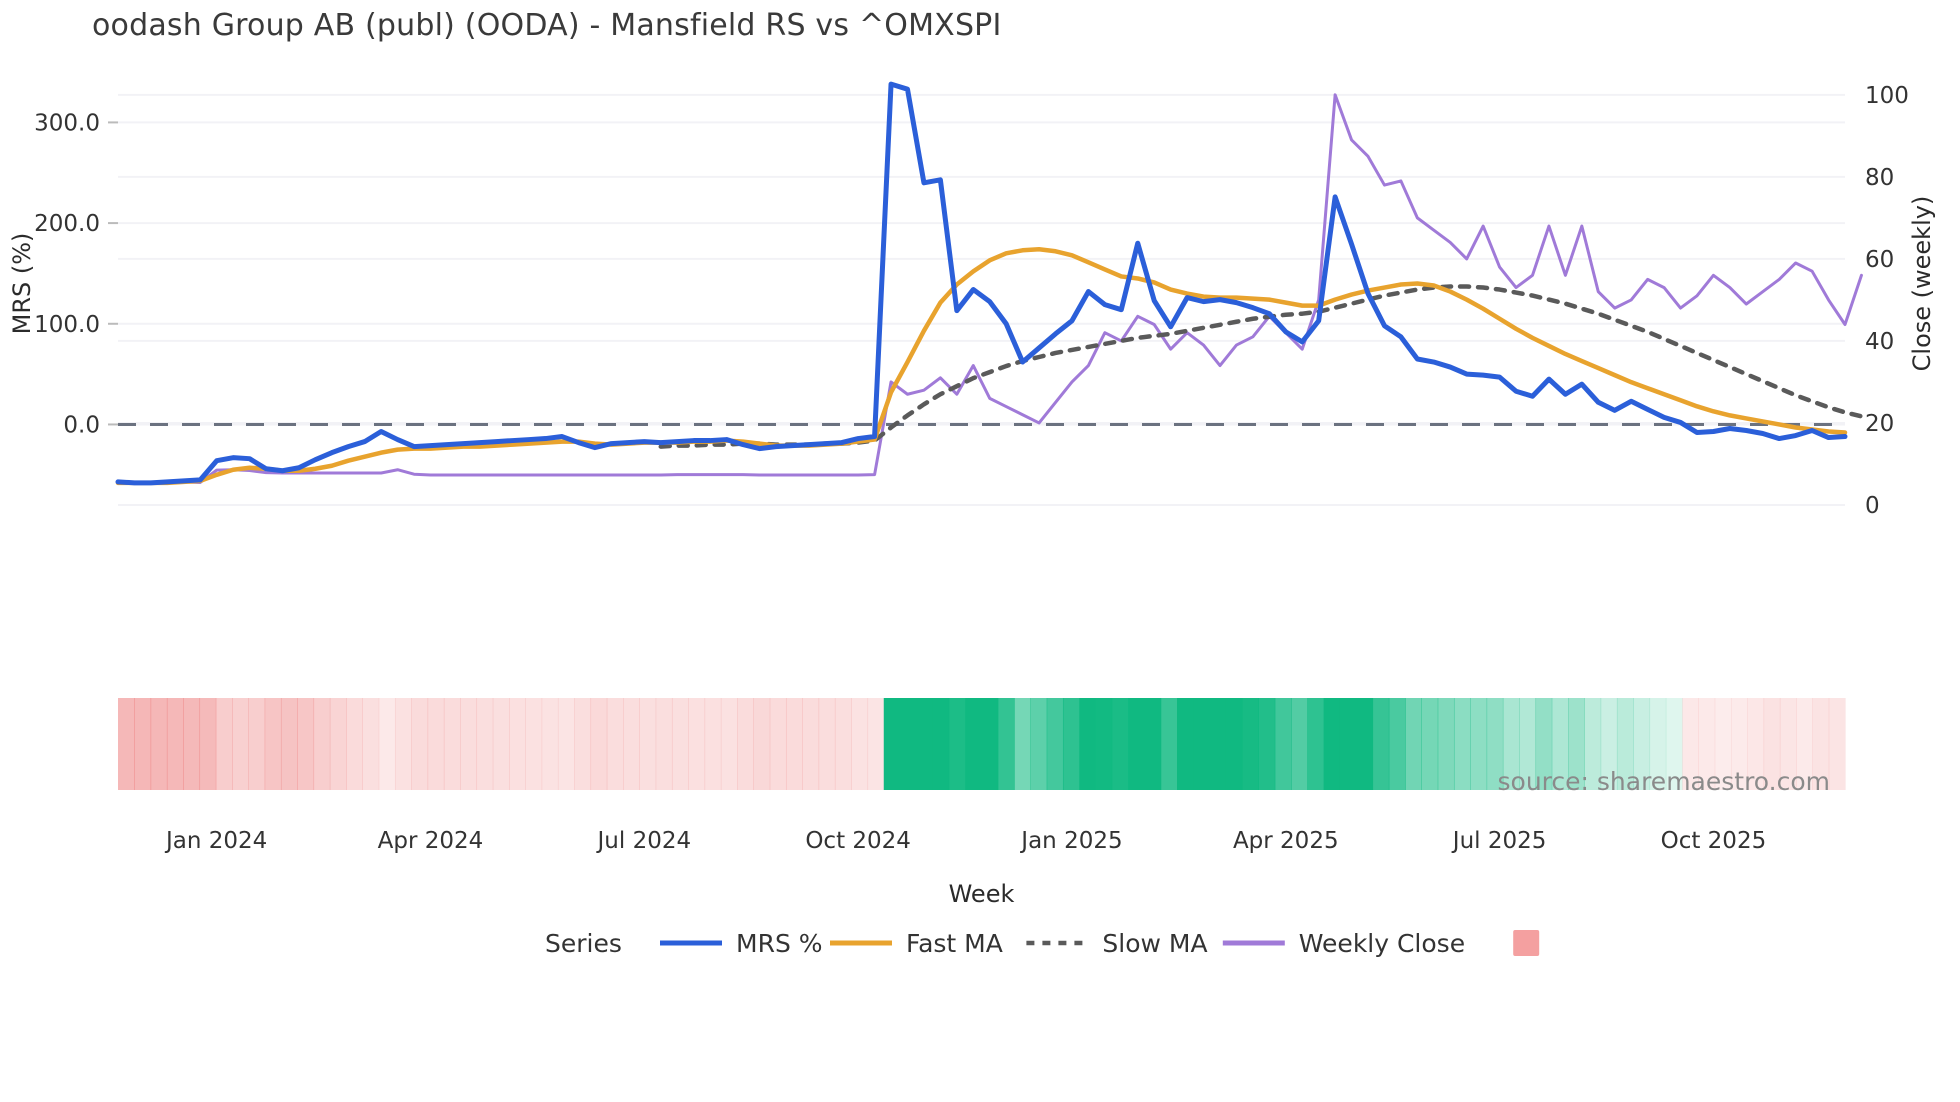 This screenshot has width=1960, height=1102. What do you see at coordinates (1382, 943) in the screenshot?
I see `legend-label-weekly-close: Weekly Close` at bounding box center [1382, 943].